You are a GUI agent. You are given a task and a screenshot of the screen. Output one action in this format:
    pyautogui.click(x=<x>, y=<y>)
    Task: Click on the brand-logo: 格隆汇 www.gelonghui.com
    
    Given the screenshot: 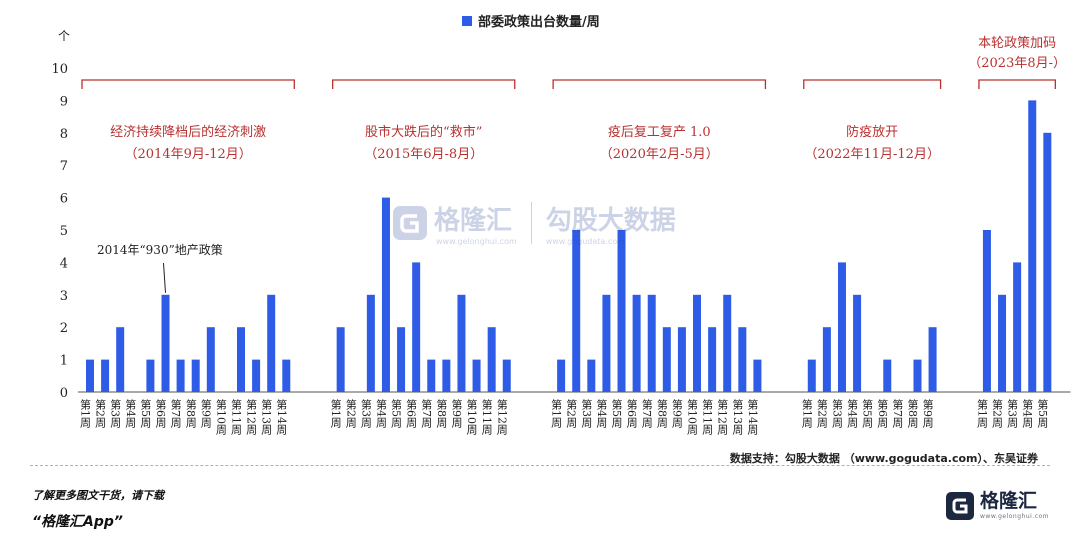 What is the action you would take?
    pyautogui.click(x=997, y=506)
    